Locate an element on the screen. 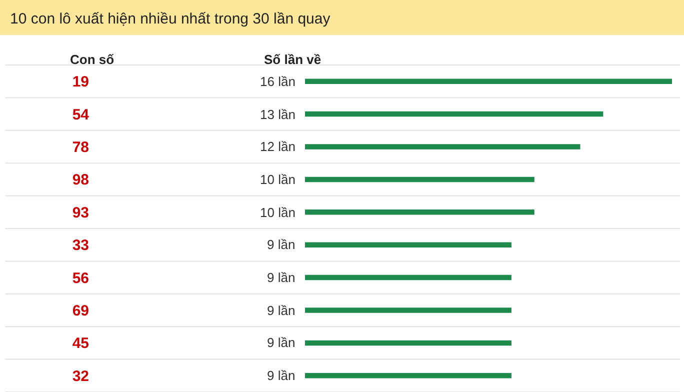 This screenshot has height=392, width=684. annotation: Số lần về is located at coordinates (293, 59).